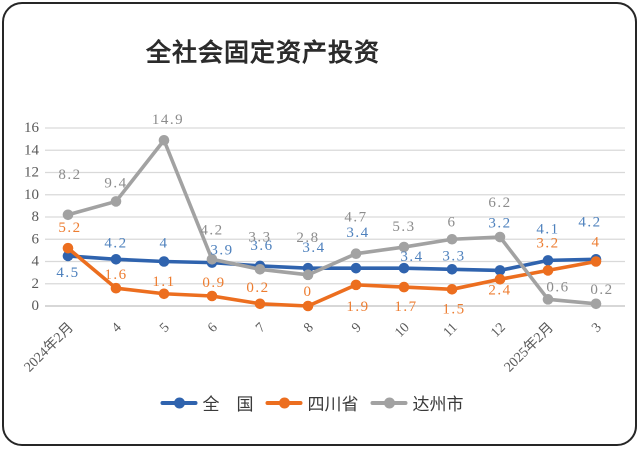 The height and width of the screenshot is (449, 640). What do you see at coordinates (499, 203) in the screenshot?
I see `data-label-dazhou: 6.2` at bounding box center [499, 203].